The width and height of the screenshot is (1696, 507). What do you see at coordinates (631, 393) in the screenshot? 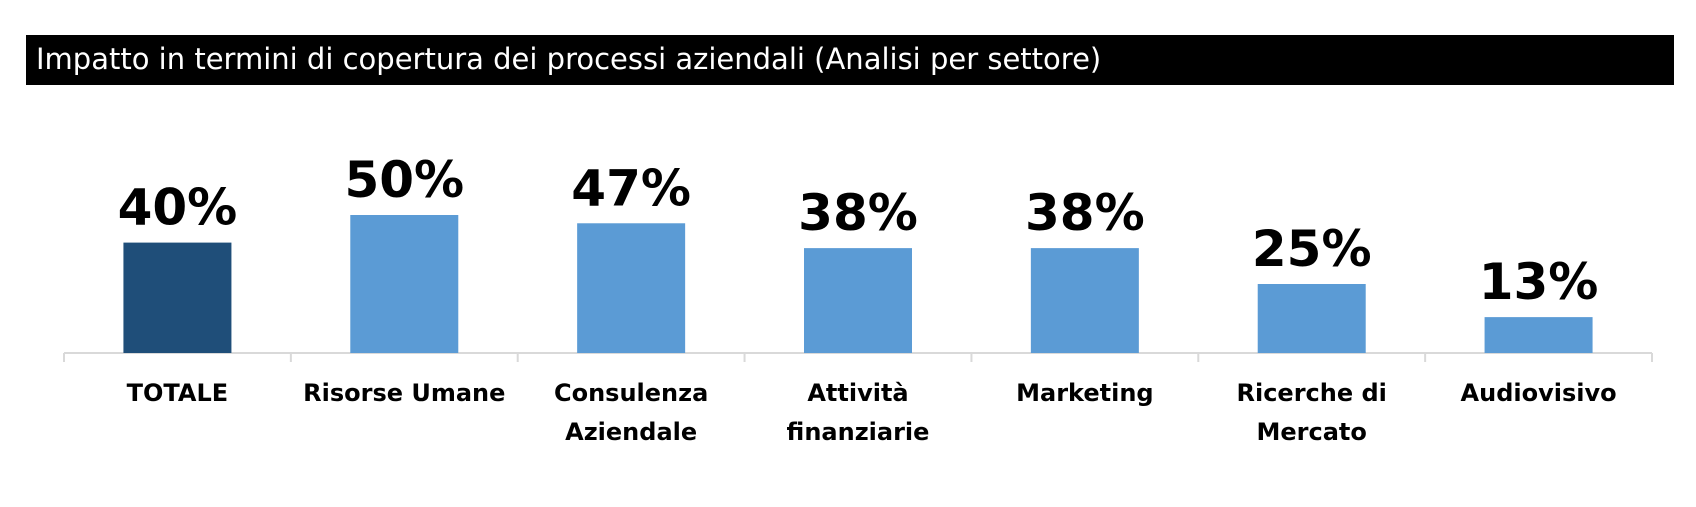
I see `category-label-3: Consulenza` at bounding box center [631, 393].